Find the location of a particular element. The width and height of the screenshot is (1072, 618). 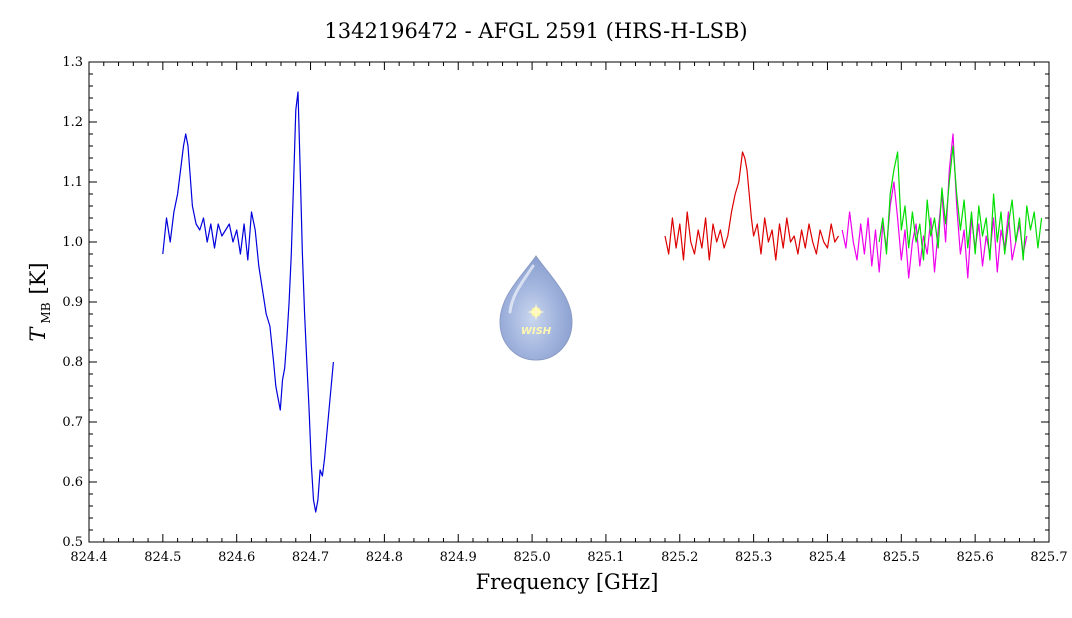

y-tick-labels: 0.5 0.6 0.7 0.8 0.9 1.0 1.1 1.2 1.3 is located at coordinates (72, 302).